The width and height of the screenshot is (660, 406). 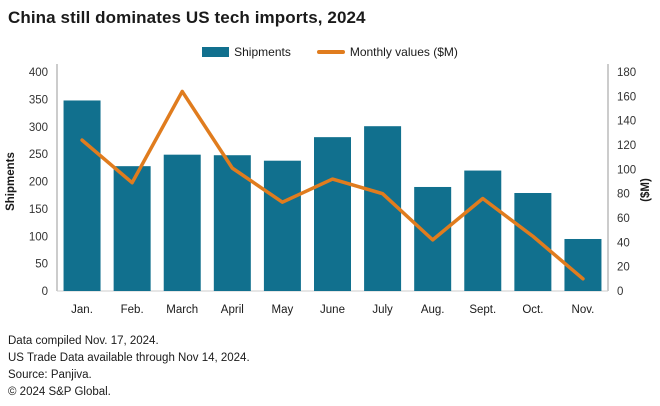 I want to click on x-axis-label-july: July, so click(x=382, y=310).